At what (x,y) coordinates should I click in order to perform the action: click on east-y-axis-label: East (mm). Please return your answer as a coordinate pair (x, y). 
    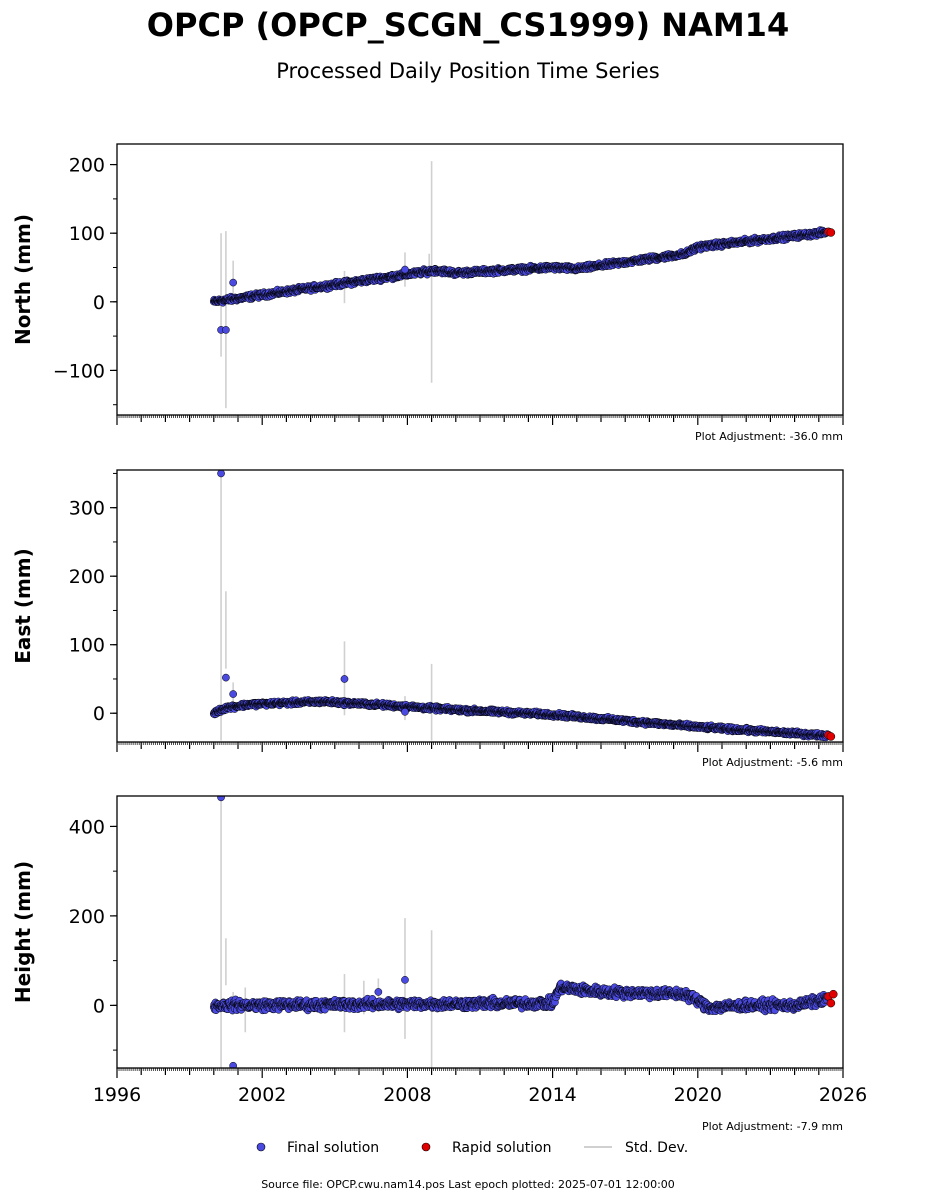
    Looking at the image, I should click on (23, 606).